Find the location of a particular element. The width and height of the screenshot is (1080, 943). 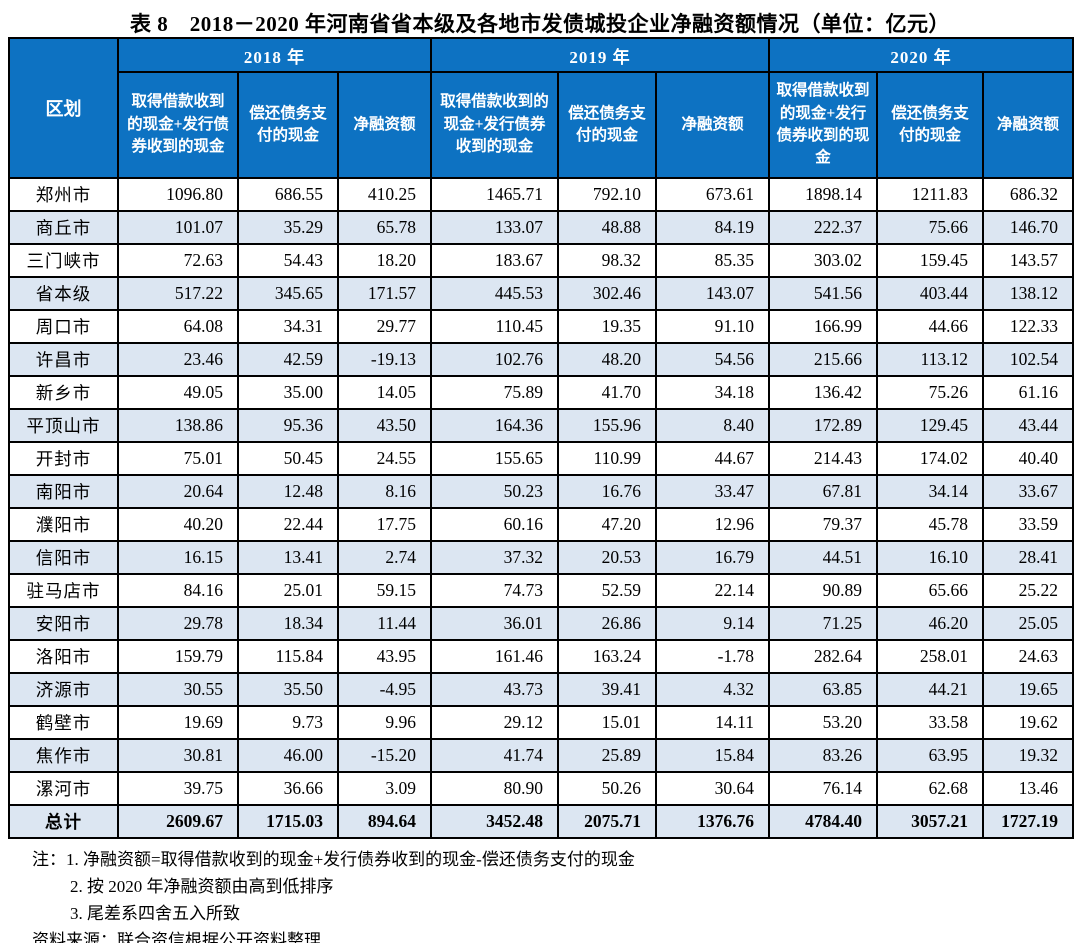

value-cell: 8.16 is located at coordinates (384, 491).